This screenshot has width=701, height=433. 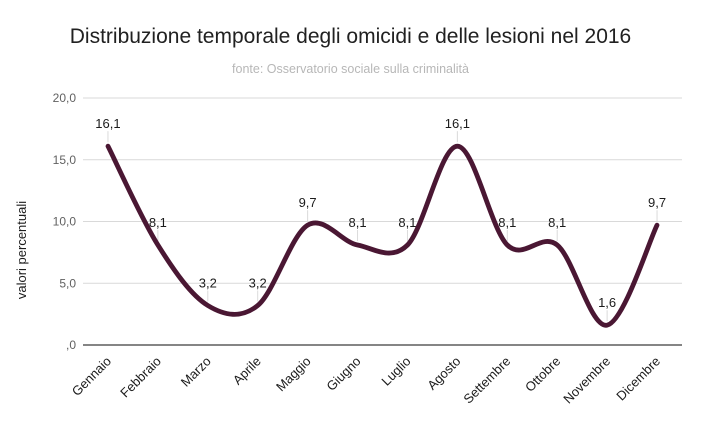 What do you see at coordinates (21, 250) in the screenshot?
I see `y-axis-title: valori percentuali` at bounding box center [21, 250].